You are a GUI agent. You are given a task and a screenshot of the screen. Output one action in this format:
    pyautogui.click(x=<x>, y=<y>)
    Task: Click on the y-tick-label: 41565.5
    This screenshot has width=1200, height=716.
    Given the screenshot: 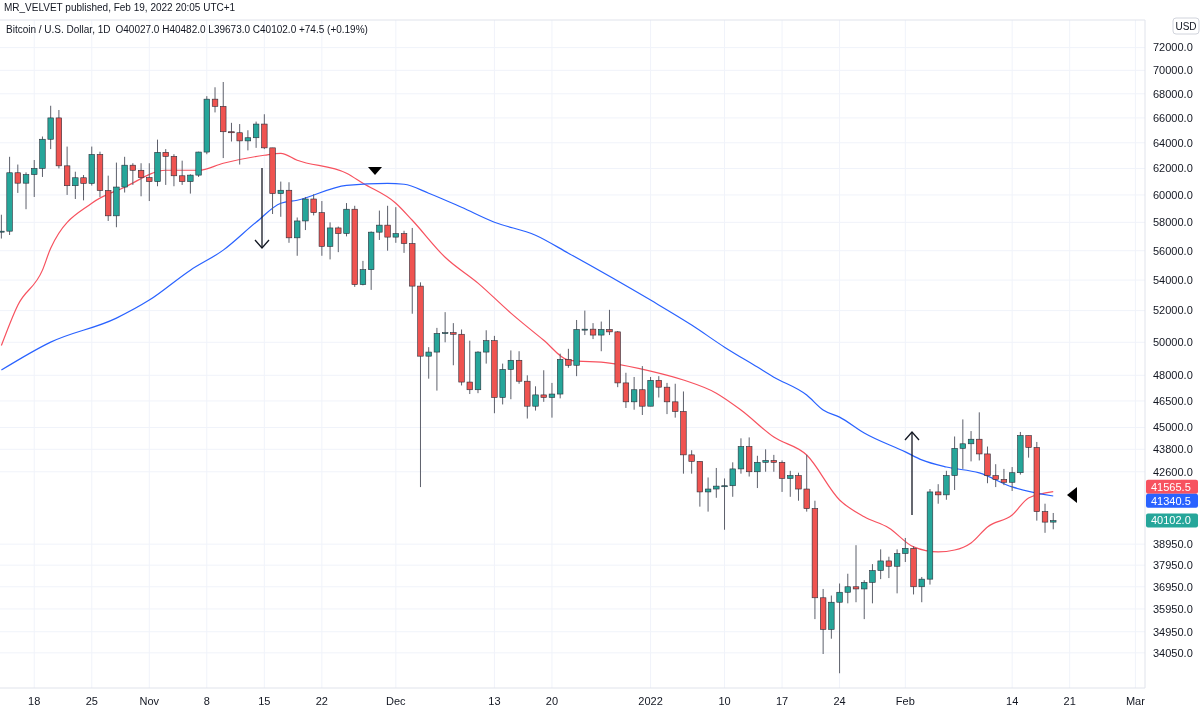 What is the action you would take?
    pyautogui.click(x=1171, y=486)
    